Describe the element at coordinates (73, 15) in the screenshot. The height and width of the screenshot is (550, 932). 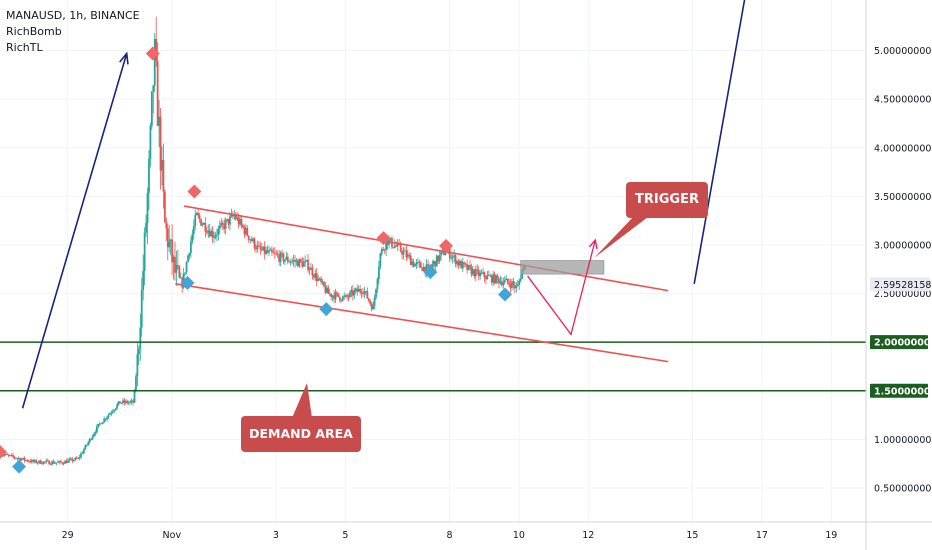
I see `symbol-label: MANAUSD, 1h, BINANCE` at that location.